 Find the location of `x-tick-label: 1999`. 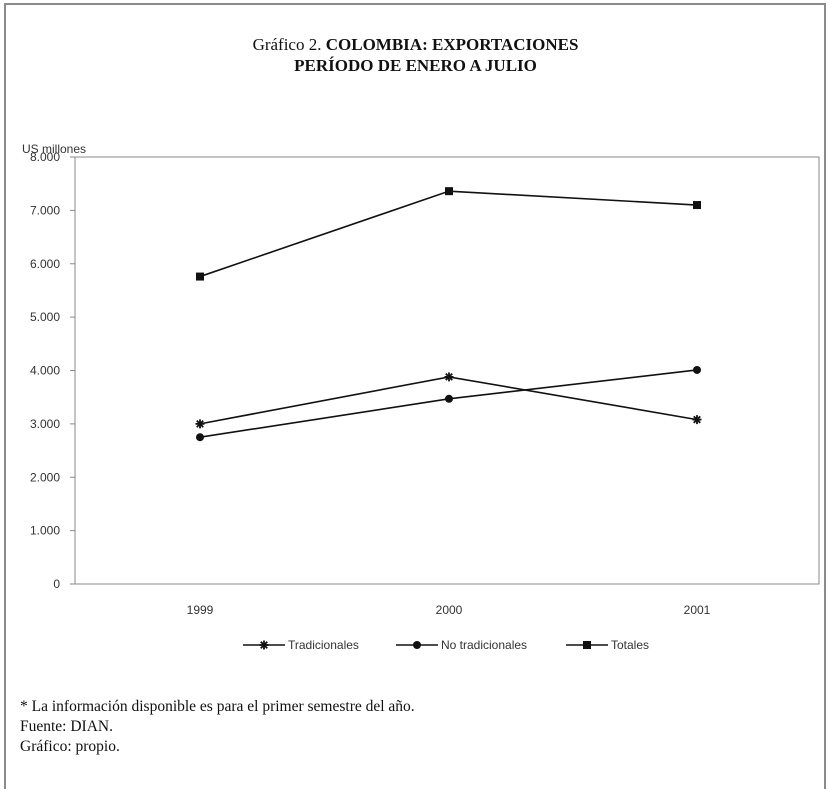

x-tick-label: 1999 is located at coordinates (200, 610).